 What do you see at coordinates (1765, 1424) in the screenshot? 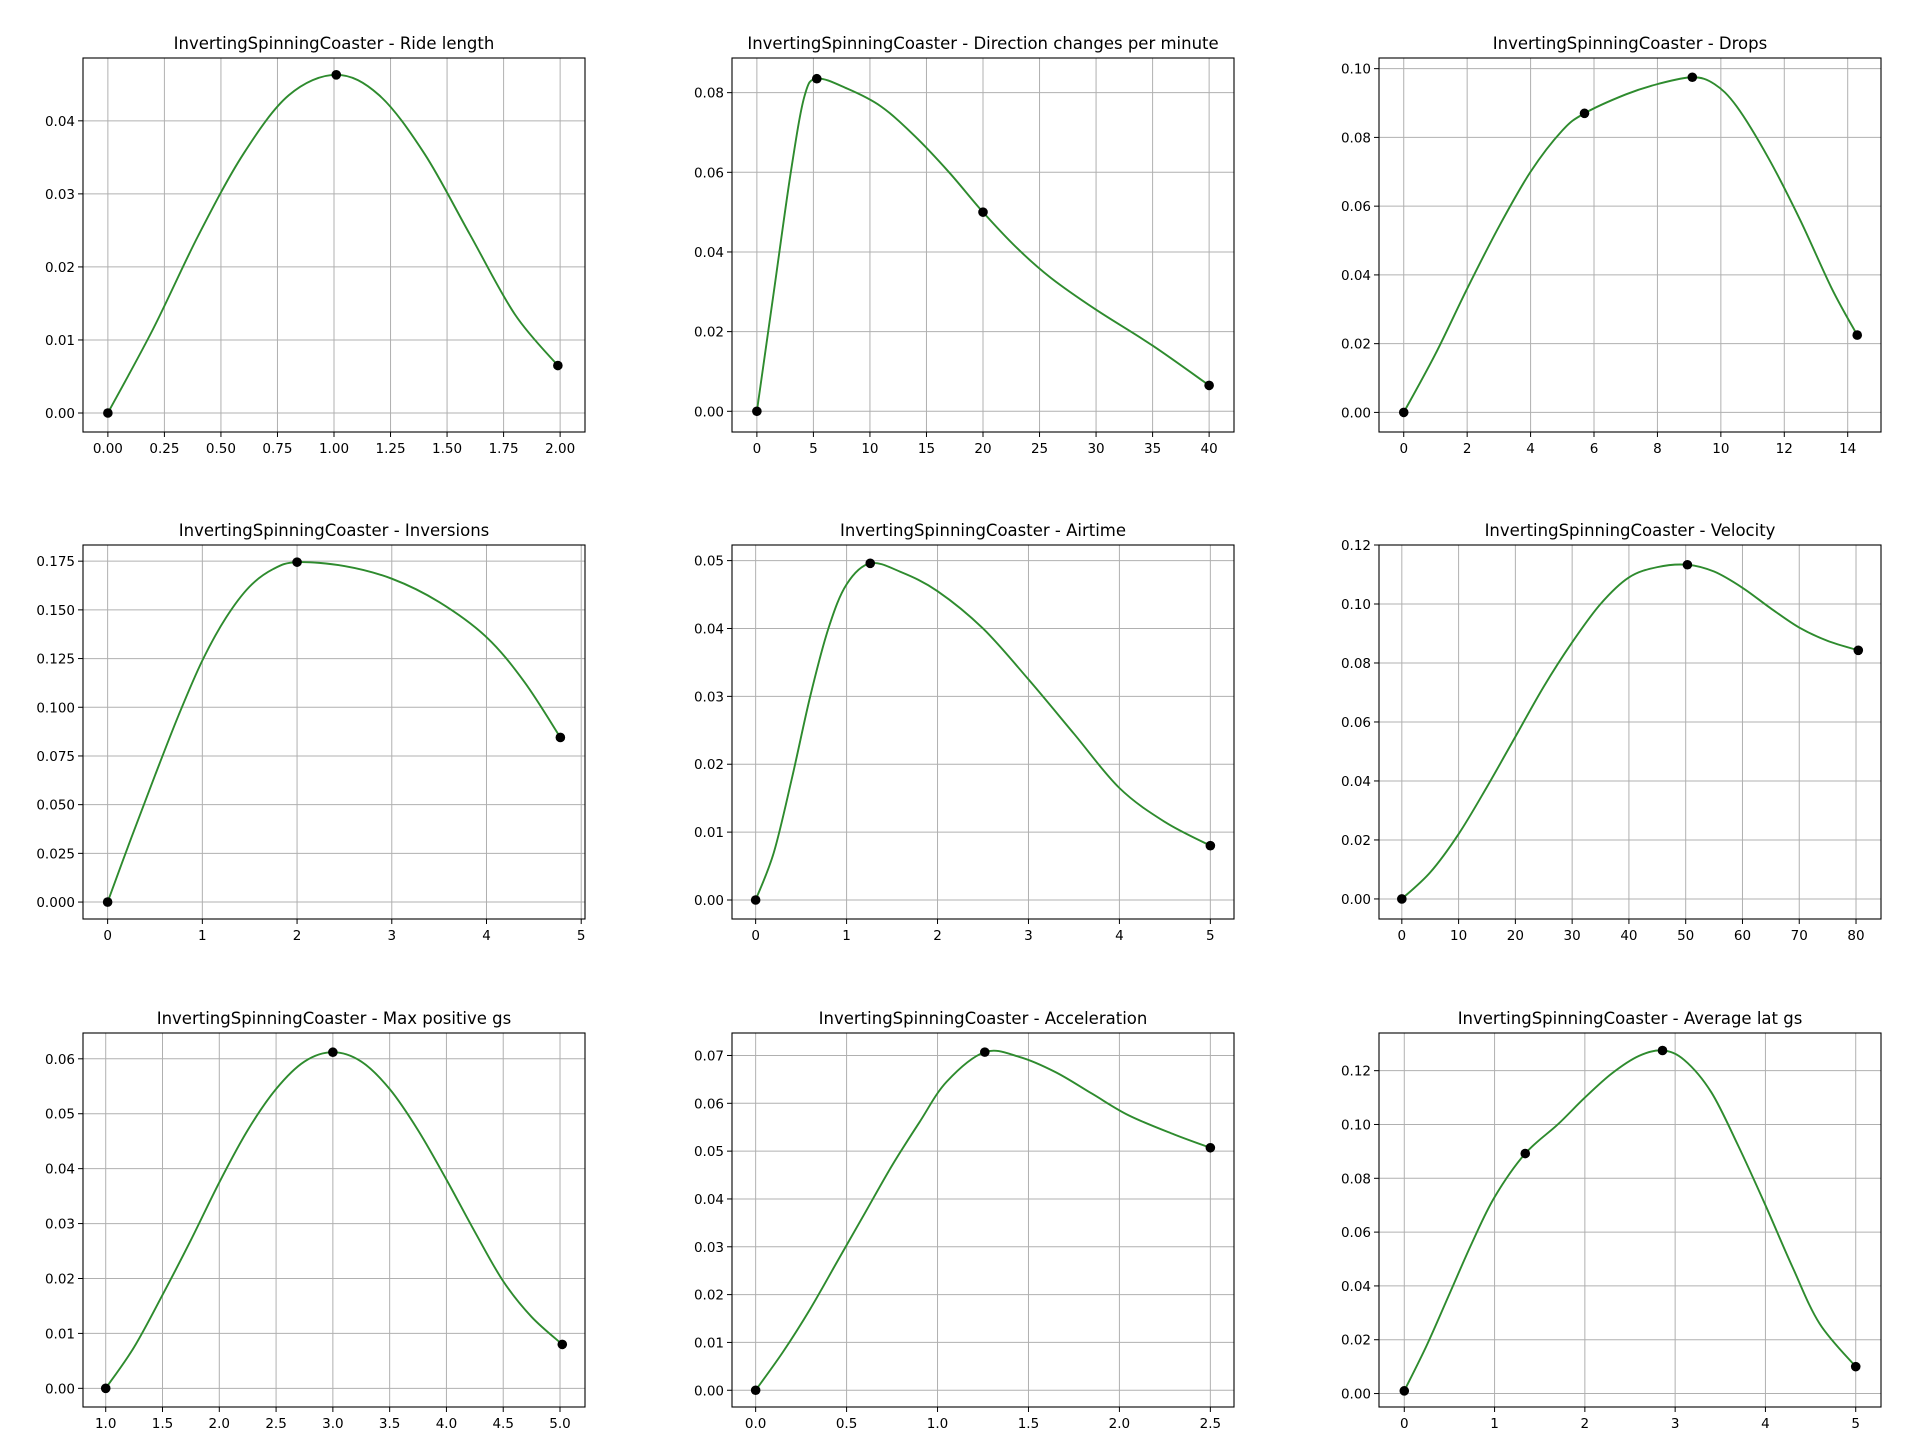
I see `x-tick-label: 4` at bounding box center [1765, 1424].